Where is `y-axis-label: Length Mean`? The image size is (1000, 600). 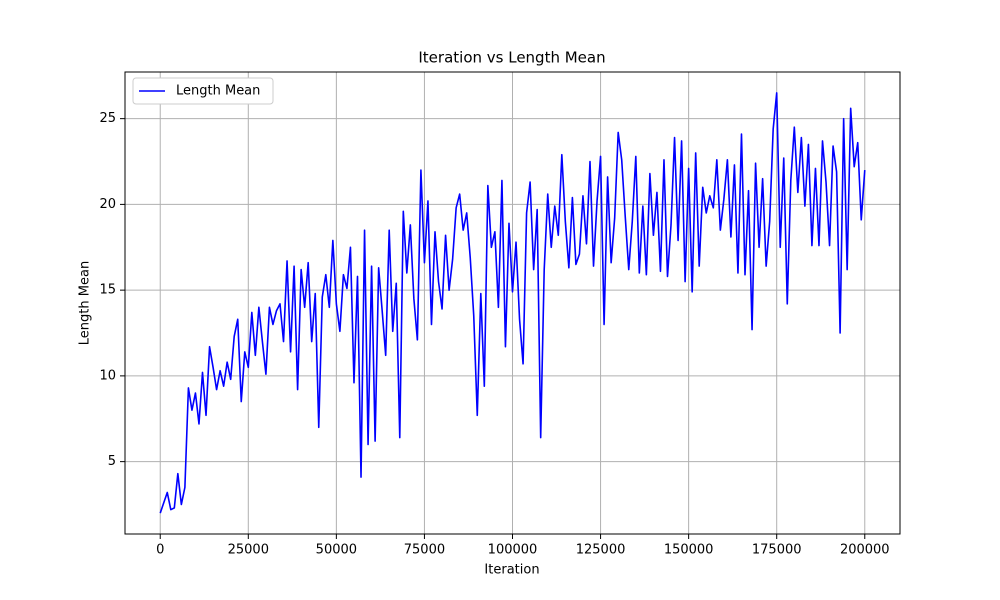 y-axis-label: Length Mean is located at coordinates (85, 303).